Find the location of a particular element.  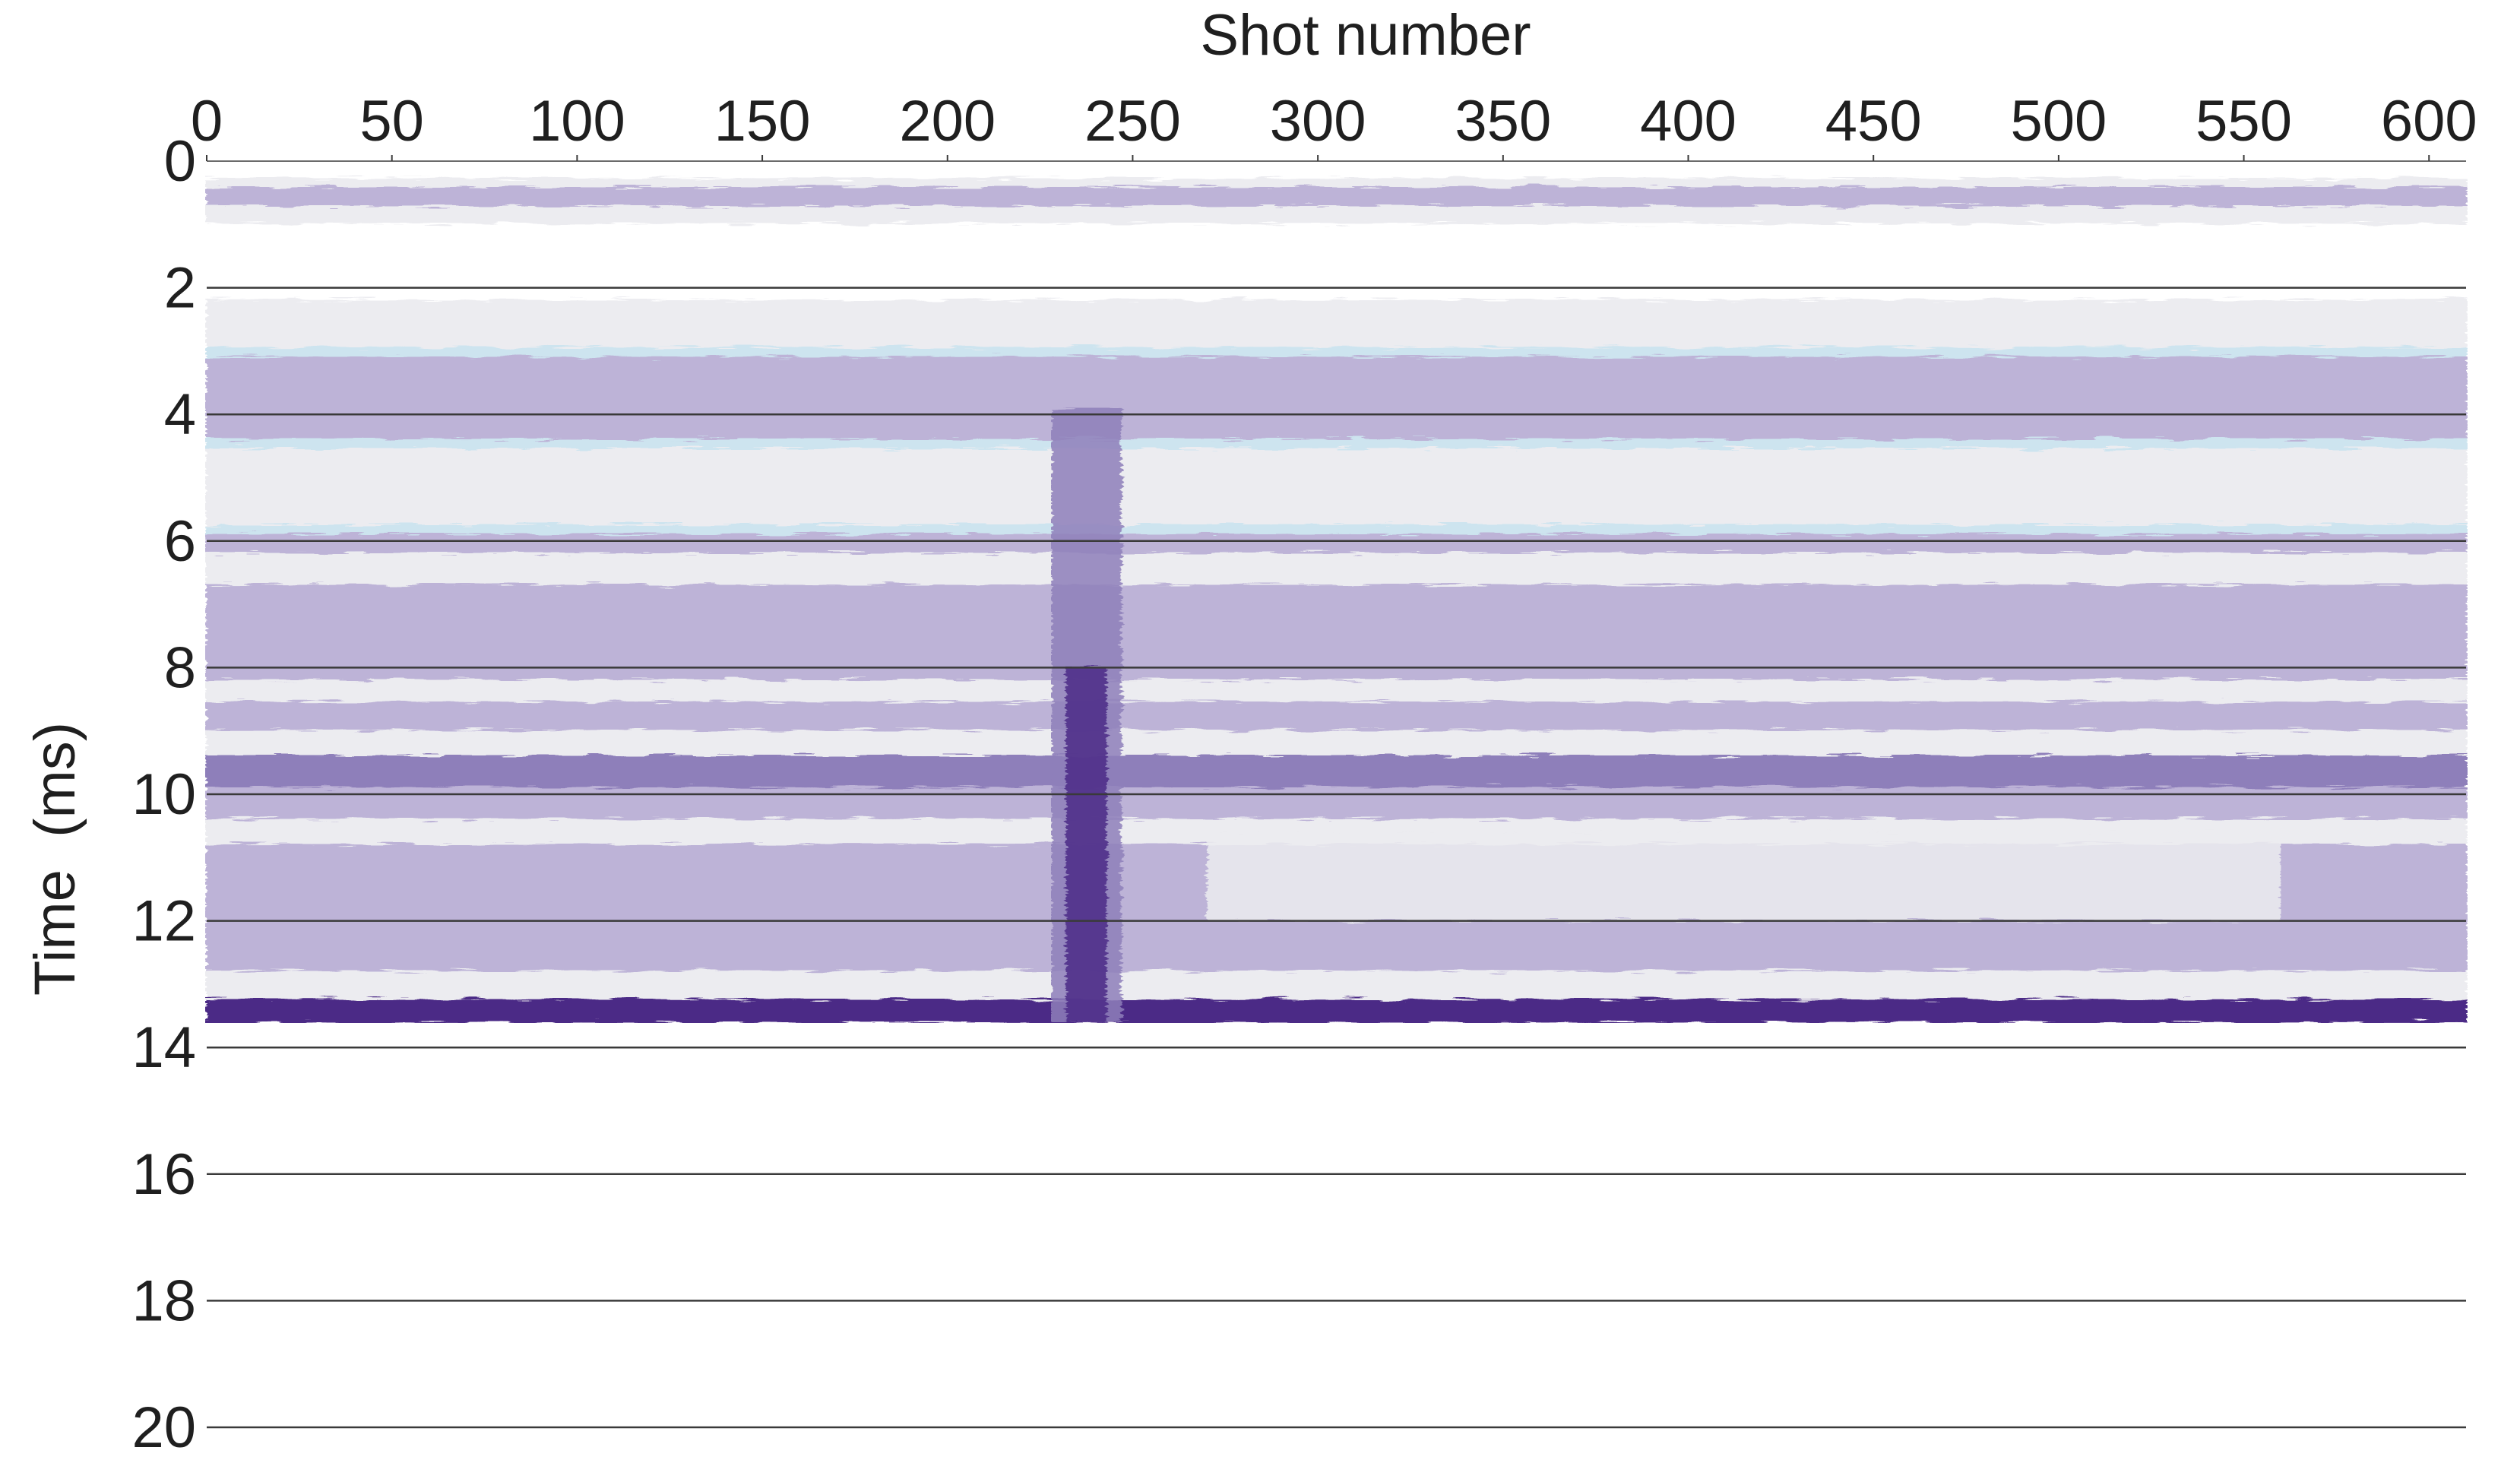

x-tick-label: 250 is located at coordinates (1132, 122).